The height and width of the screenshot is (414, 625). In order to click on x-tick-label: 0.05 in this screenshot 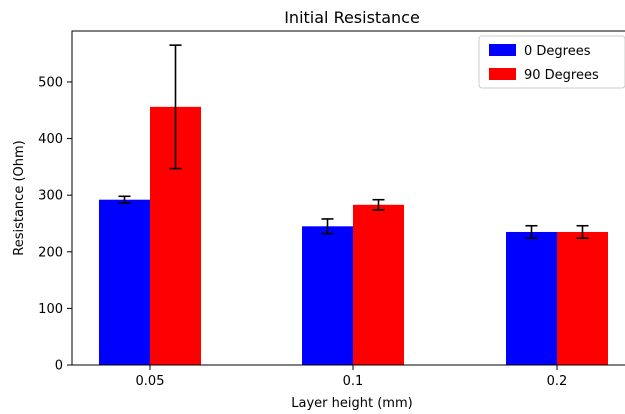, I will do `click(150, 381)`.